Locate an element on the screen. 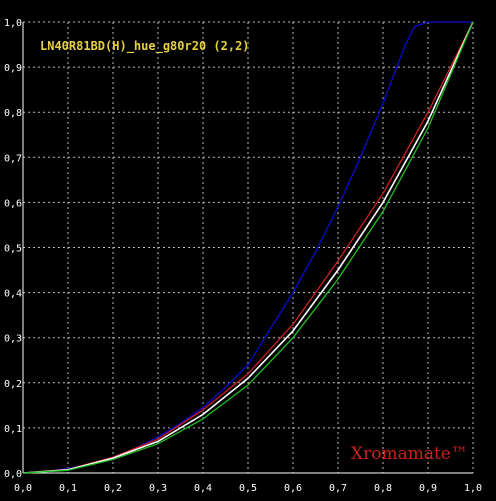 The height and width of the screenshot is (501, 496). y-tick-label: 0,4 is located at coordinates (13, 294).